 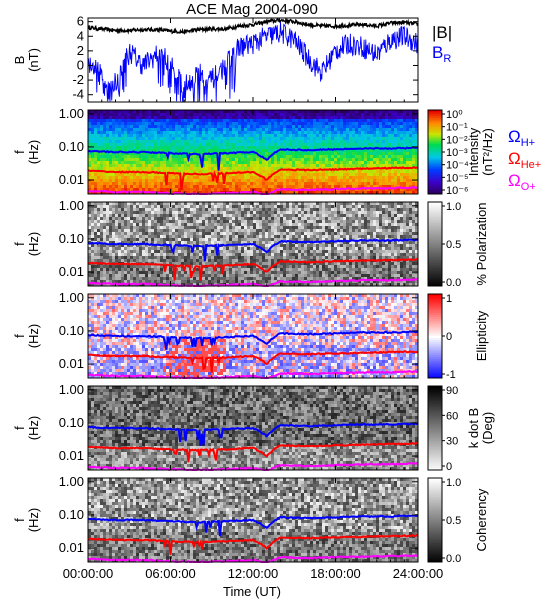 I want to click on colorbar-cell, so click(x=435, y=176).